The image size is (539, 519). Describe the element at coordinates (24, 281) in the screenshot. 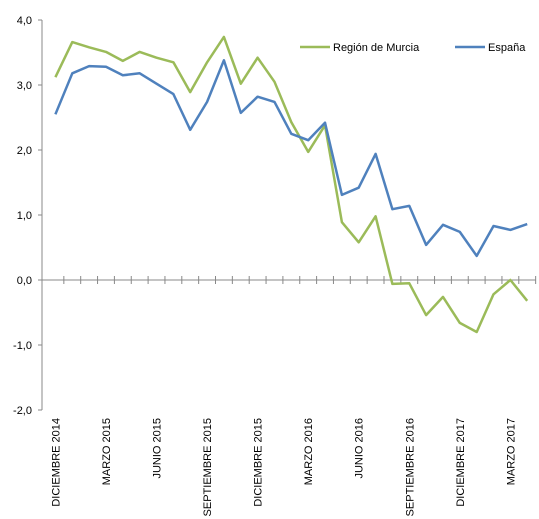

I see `y-tick-label: 0,0` at that location.